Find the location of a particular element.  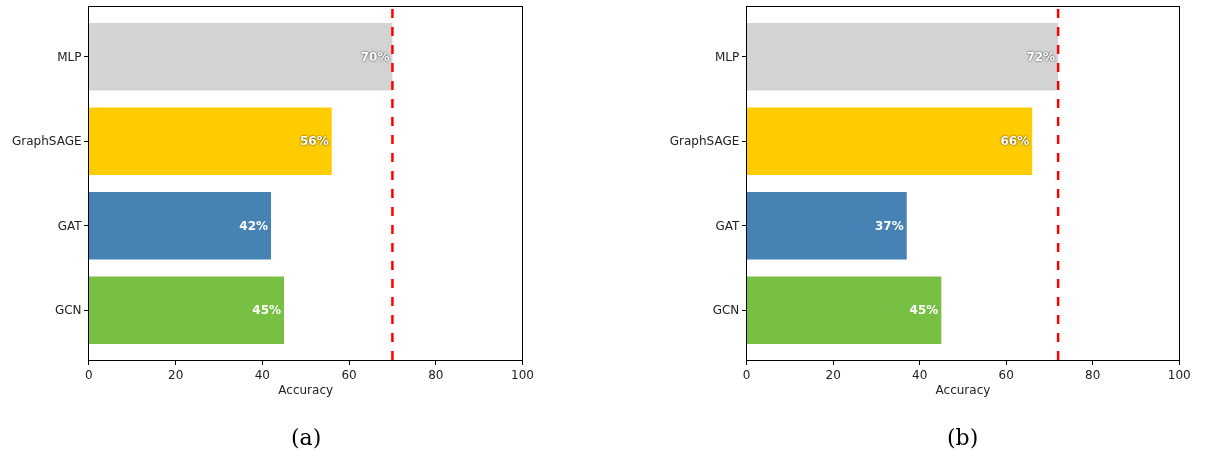

data-label: 56% is located at coordinates (314, 141).